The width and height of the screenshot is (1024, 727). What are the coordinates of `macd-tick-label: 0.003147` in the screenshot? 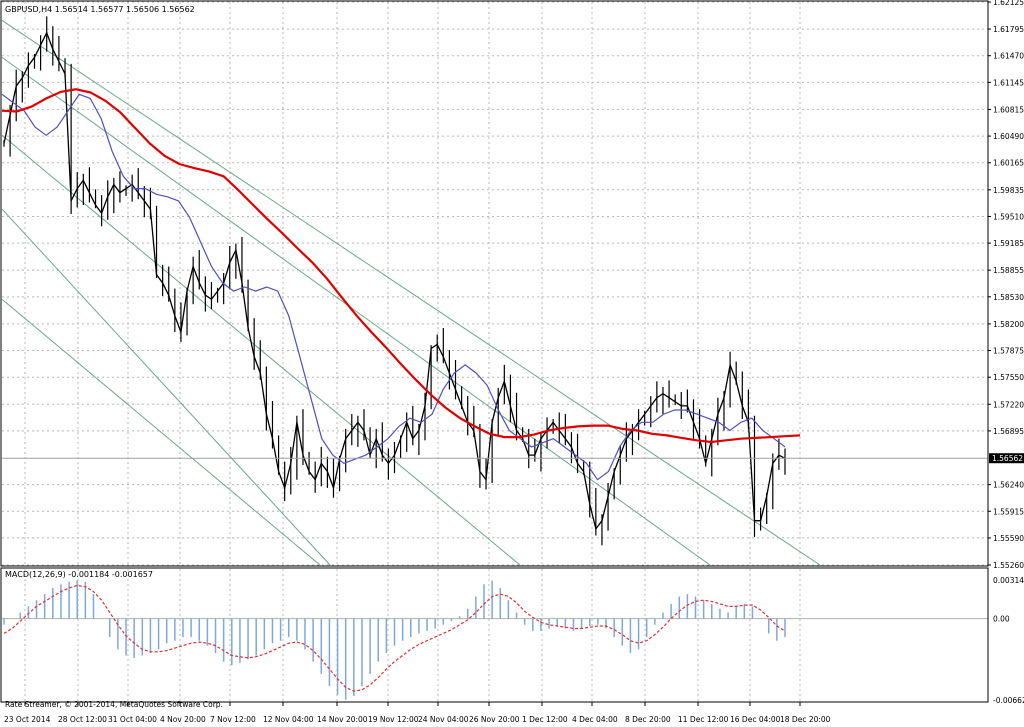 It's located at (1008, 580).